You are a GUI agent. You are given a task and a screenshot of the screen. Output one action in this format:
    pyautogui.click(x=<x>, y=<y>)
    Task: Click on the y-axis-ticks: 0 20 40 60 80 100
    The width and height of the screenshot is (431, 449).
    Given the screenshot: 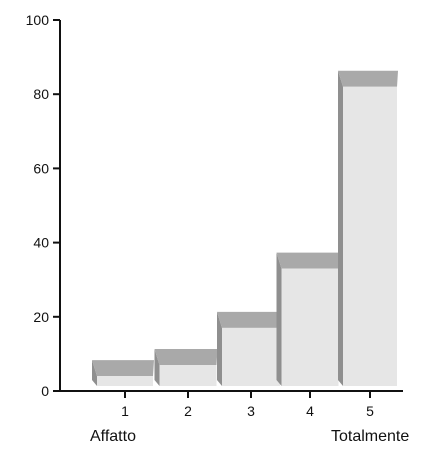 What is the action you would take?
    pyautogui.click(x=43, y=205)
    